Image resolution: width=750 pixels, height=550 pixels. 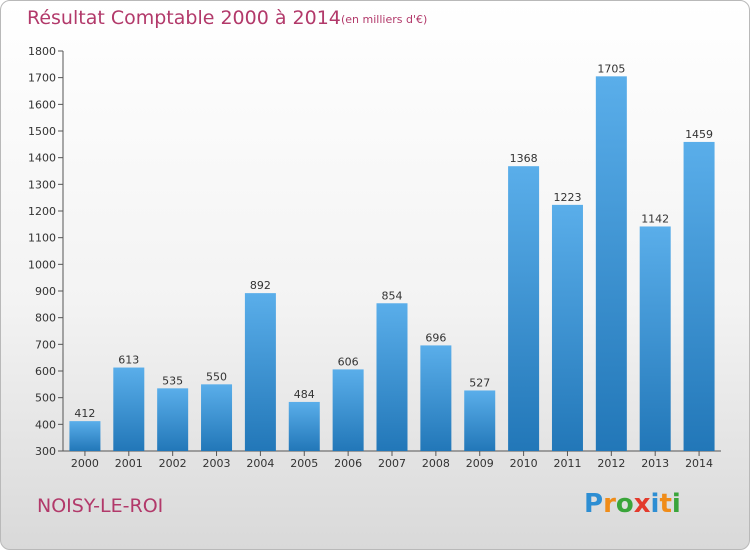 I want to click on x-tick-label: 2003, so click(x=217, y=463).